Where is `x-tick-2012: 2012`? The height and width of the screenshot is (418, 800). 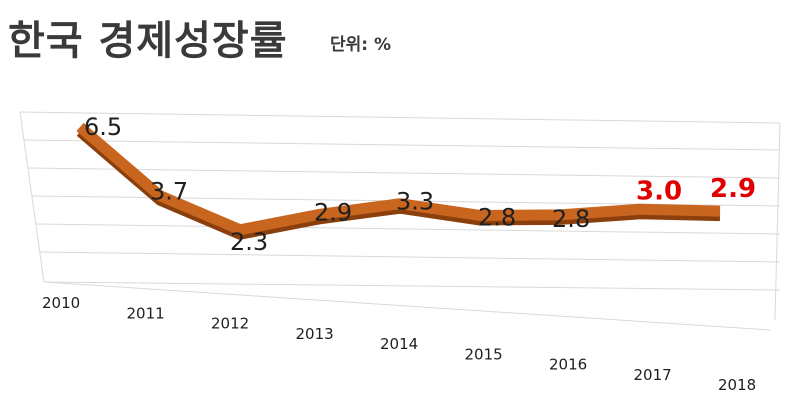 x-tick-2012: 2012 is located at coordinates (230, 324).